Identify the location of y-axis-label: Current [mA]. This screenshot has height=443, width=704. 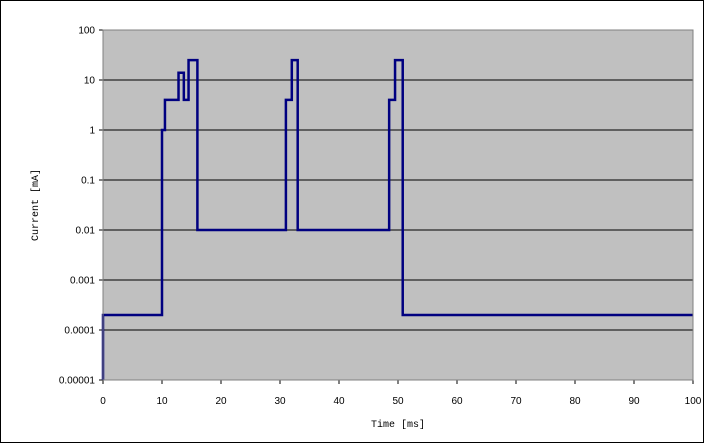
(36, 205).